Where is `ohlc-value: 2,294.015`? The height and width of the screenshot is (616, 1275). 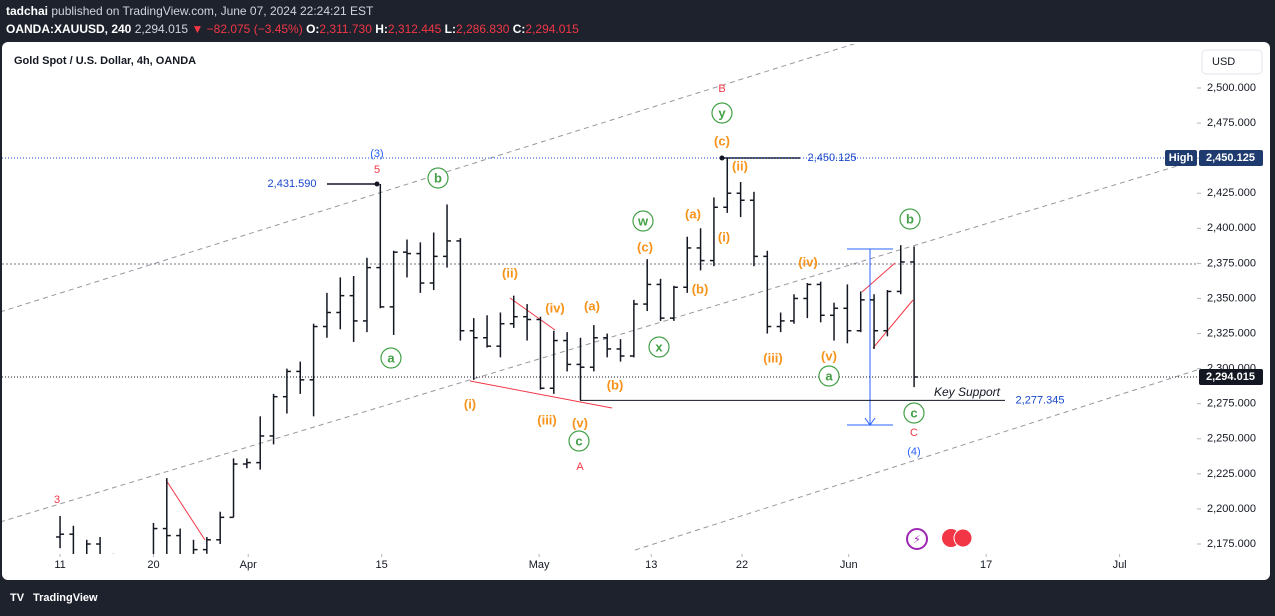
ohlc-value: 2,294.015 is located at coordinates (552, 29).